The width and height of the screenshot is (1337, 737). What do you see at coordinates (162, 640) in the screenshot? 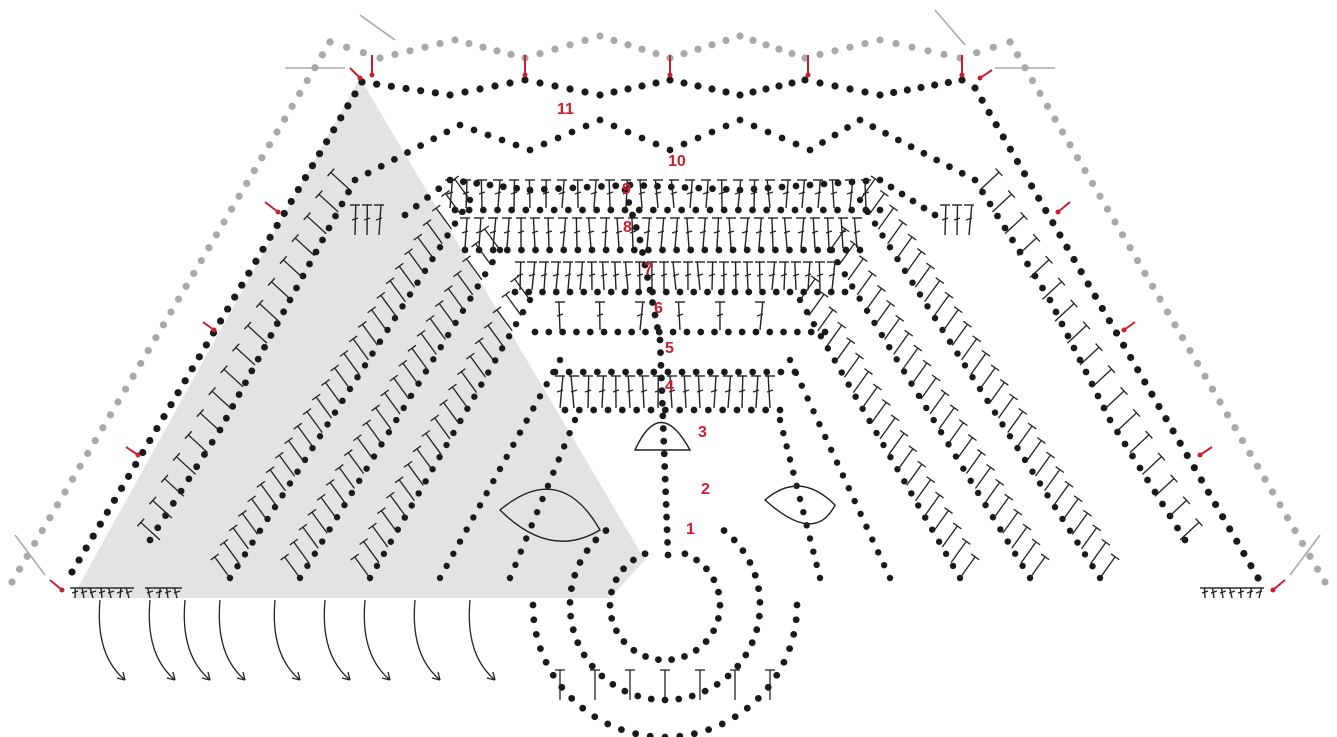
I see `turn-arrow` at bounding box center [162, 640].